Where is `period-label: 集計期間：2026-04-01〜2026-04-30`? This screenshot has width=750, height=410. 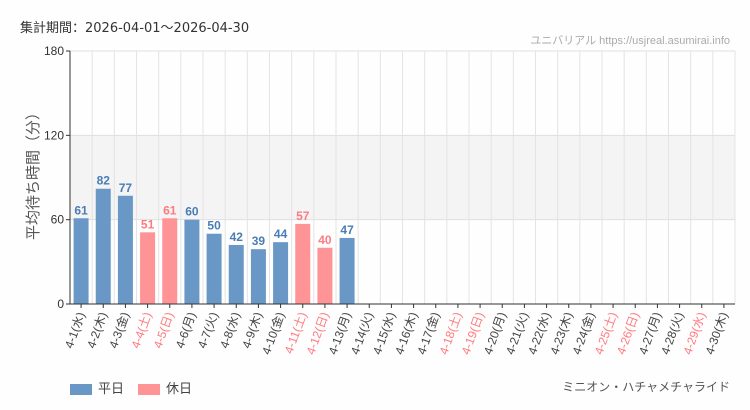 period-label: 集計期間：2026-04-01〜2026-04-30 is located at coordinates (135, 28).